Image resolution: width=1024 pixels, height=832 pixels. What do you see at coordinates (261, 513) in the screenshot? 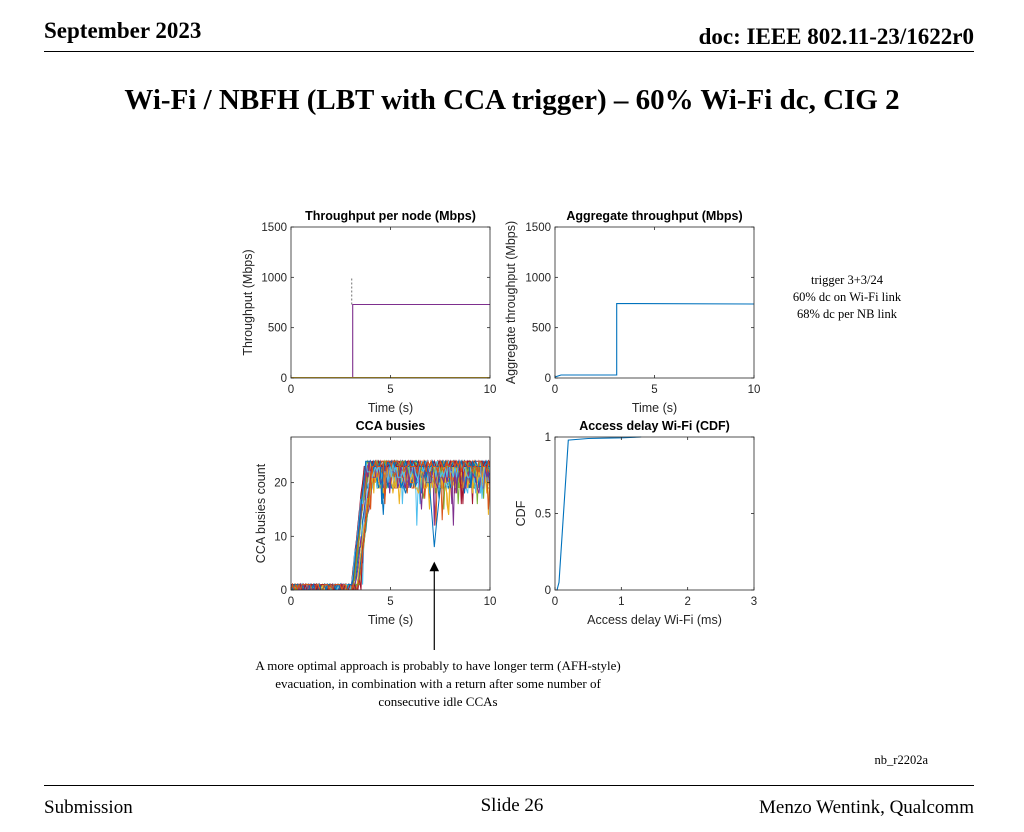
I see `y-axis-label: CCA busies count` at bounding box center [261, 513].